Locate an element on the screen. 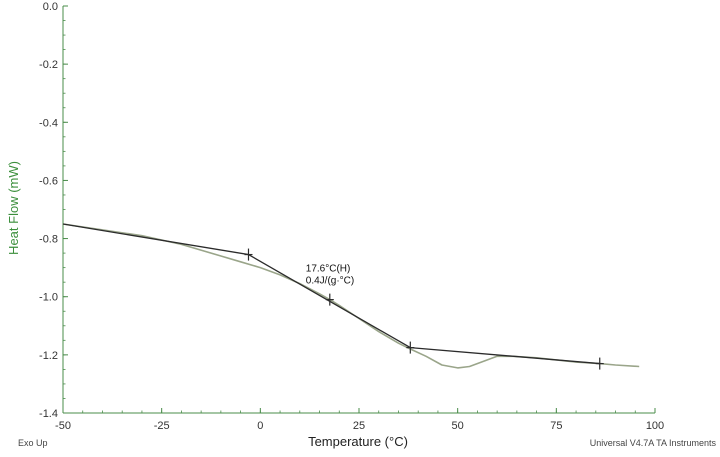  y-axis-label: Heat Flow (mW) is located at coordinates (13, 208).